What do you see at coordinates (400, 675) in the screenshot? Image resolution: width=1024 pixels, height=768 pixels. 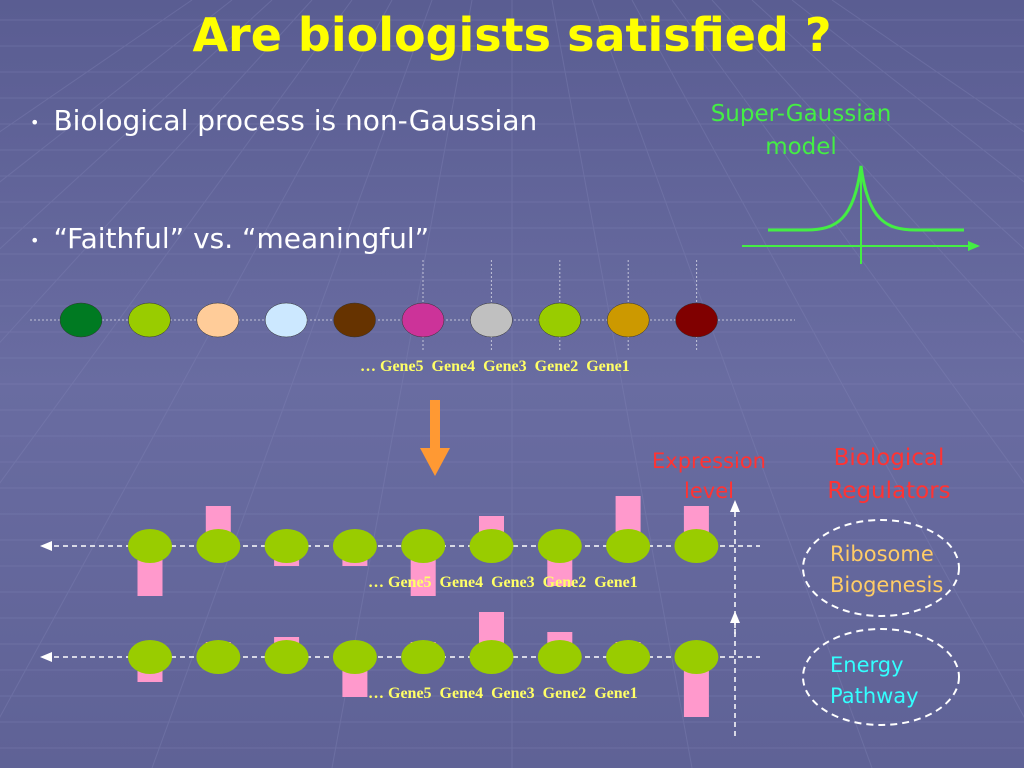 I see `module-row-energy` at bounding box center [400, 675].